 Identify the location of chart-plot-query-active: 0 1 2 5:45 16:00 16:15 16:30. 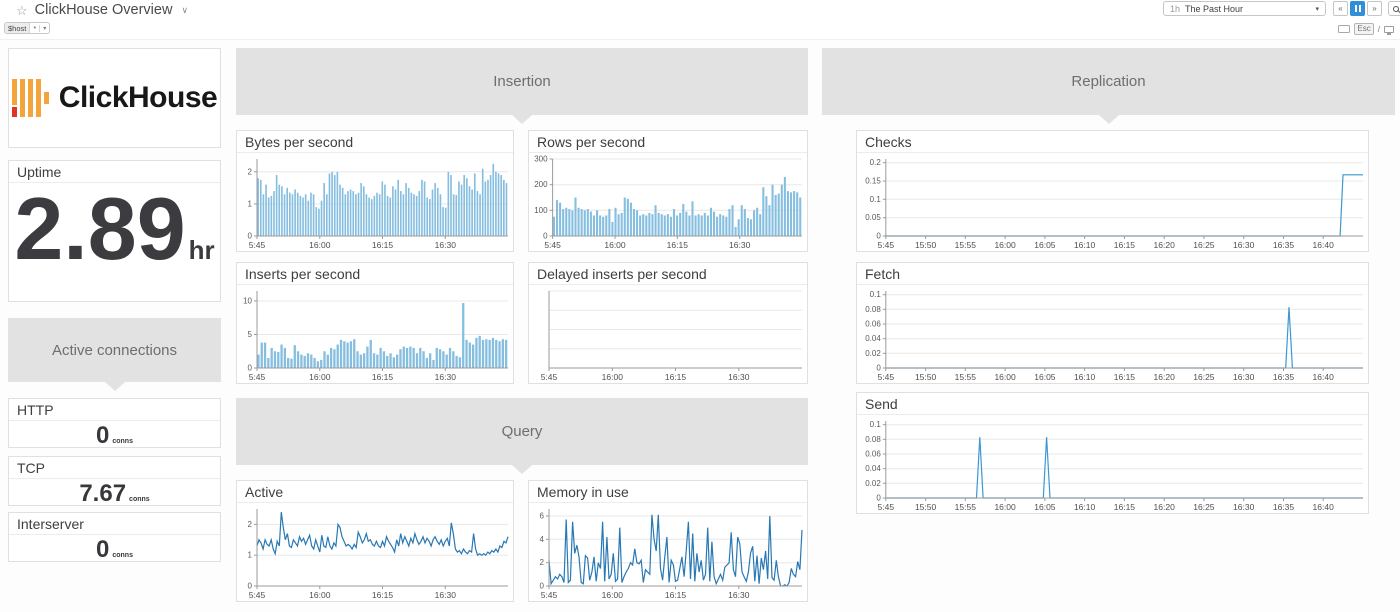
(375, 551).